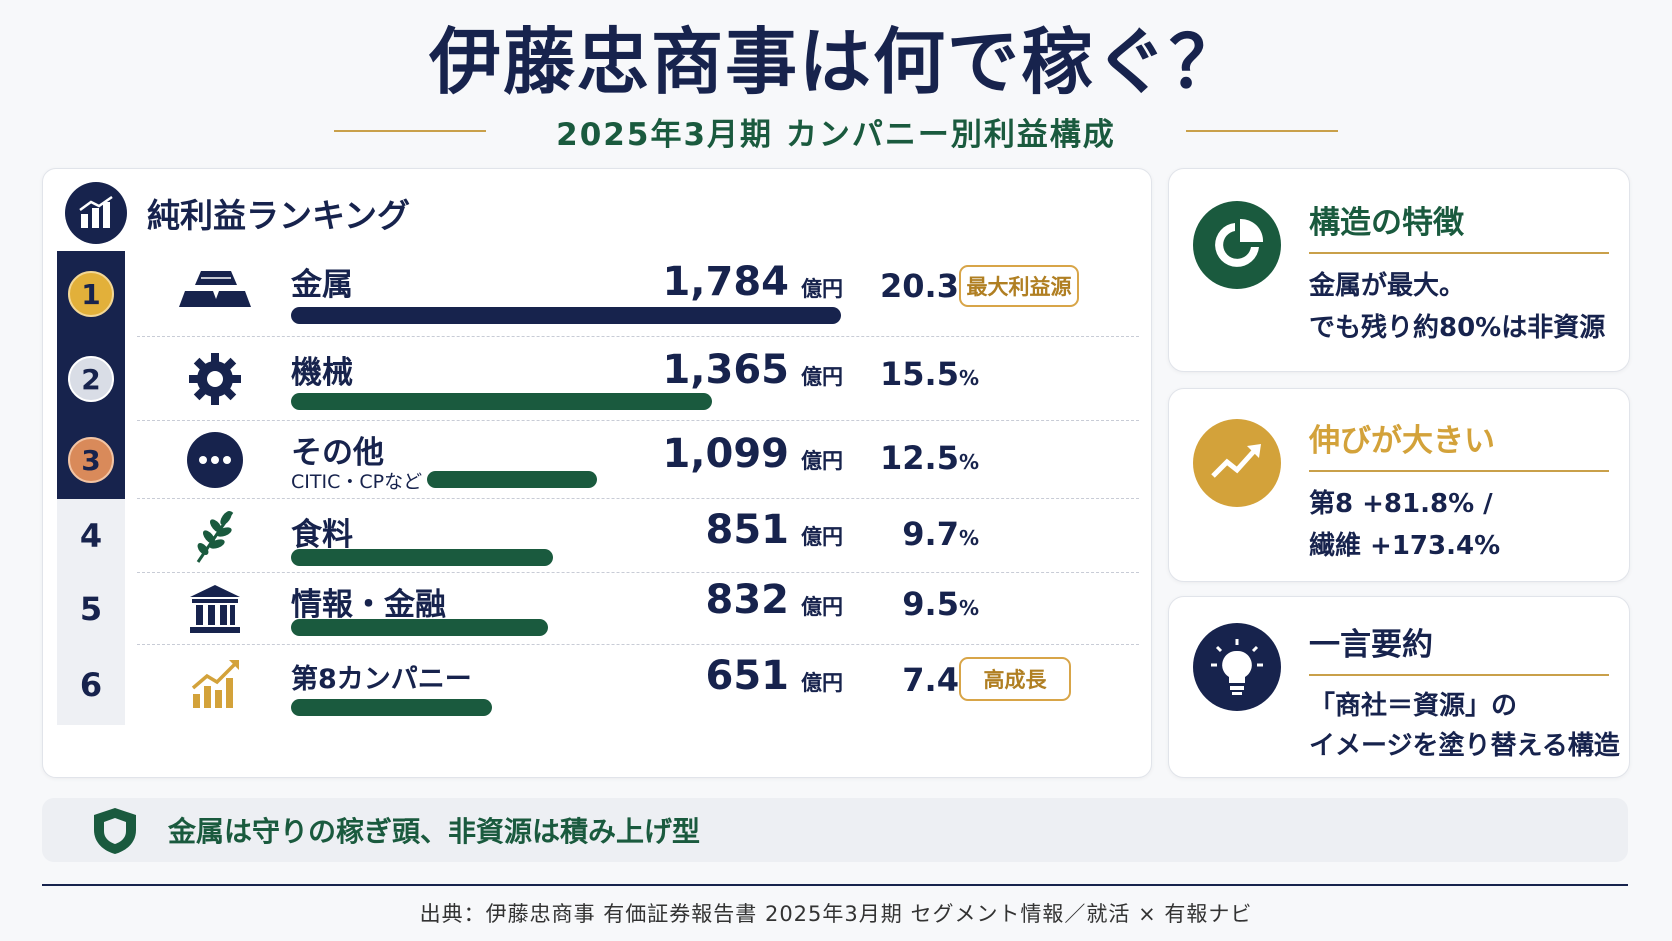 The image size is (1672, 941). What do you see at coordinates (598, 609) in the screenshot?
I see `ranking-row-5: 5 情報・金融 832 億円 9.5%` at bounding box center [598, 609].